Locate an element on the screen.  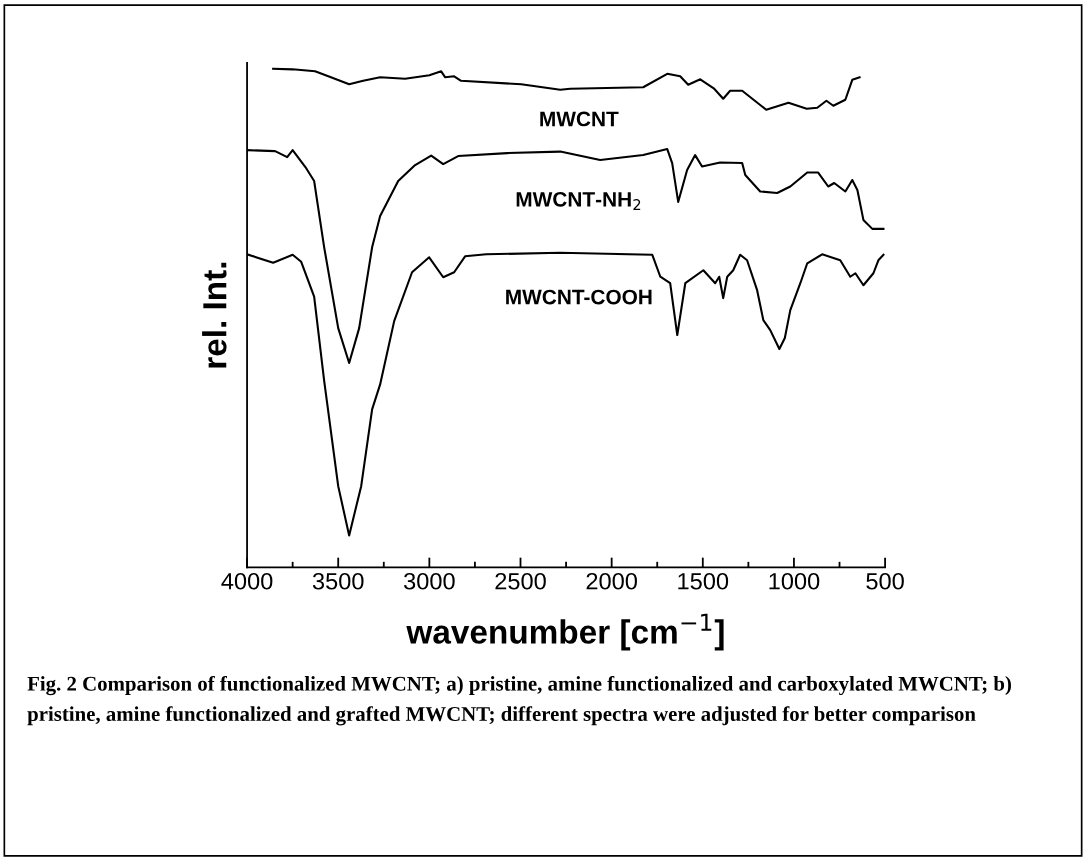
x-tick-label: 500 is located at coordinates (885, 581).